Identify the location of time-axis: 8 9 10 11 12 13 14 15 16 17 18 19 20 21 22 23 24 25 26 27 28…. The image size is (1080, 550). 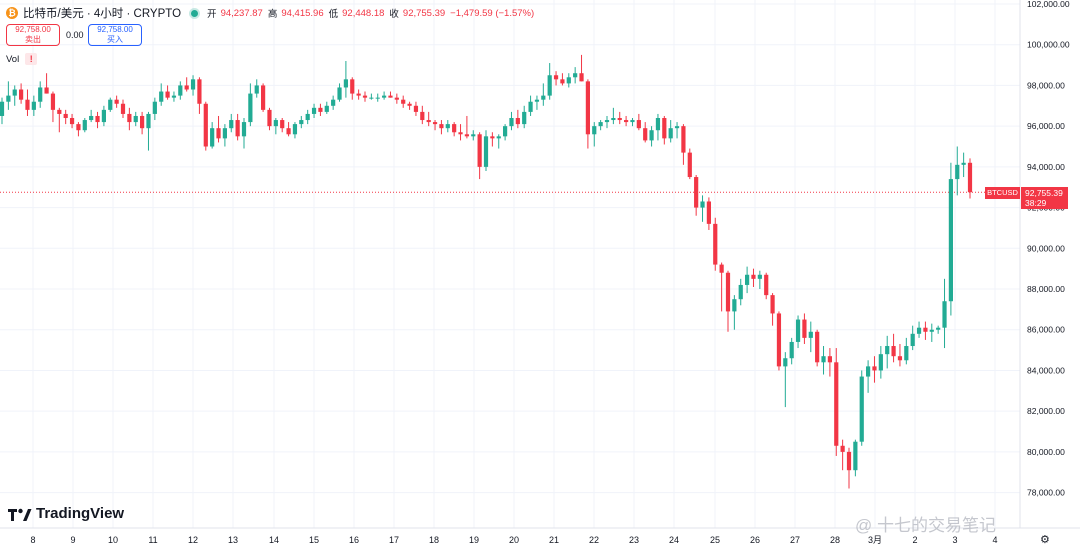
(513, 540).